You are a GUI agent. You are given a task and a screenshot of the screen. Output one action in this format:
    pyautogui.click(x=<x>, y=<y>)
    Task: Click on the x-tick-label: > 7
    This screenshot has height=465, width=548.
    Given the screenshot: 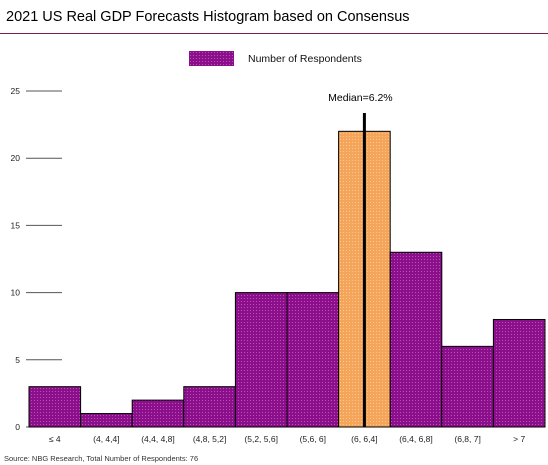 What is the action you would take?
    pyautogui.click(x=519, y=439)
    